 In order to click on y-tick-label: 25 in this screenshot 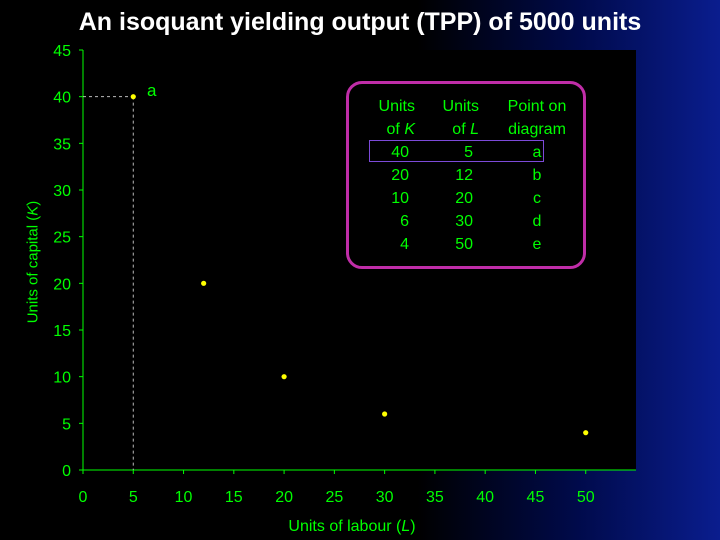, I will do `click(62, 238)`.